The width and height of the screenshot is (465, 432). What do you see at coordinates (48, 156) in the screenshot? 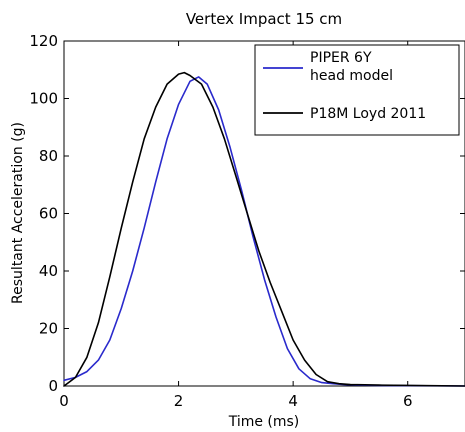
I see `y-tick-label: 80` at bounding box center [48, 156].